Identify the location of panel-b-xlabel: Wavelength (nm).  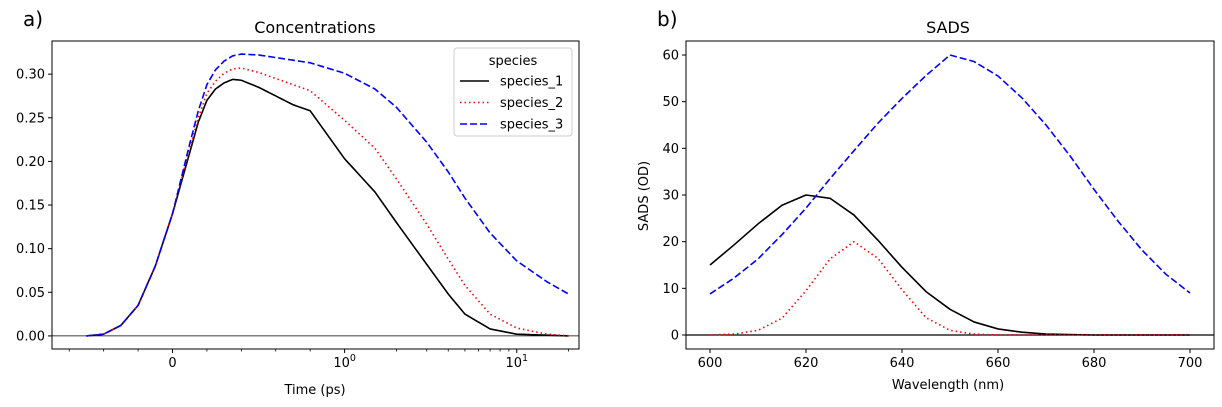
(948, 385).